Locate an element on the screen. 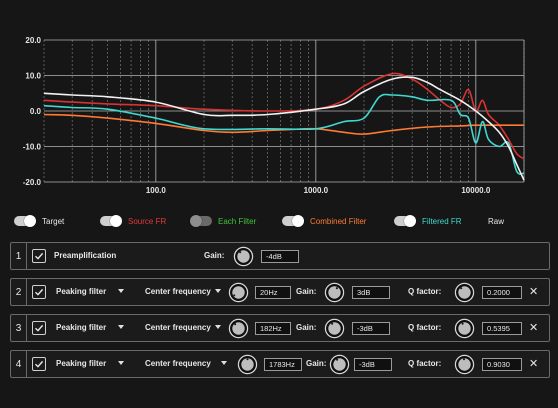 The image size is (558, 408). q-factor-input: 0.5395 is located at coordinates (502, 328).